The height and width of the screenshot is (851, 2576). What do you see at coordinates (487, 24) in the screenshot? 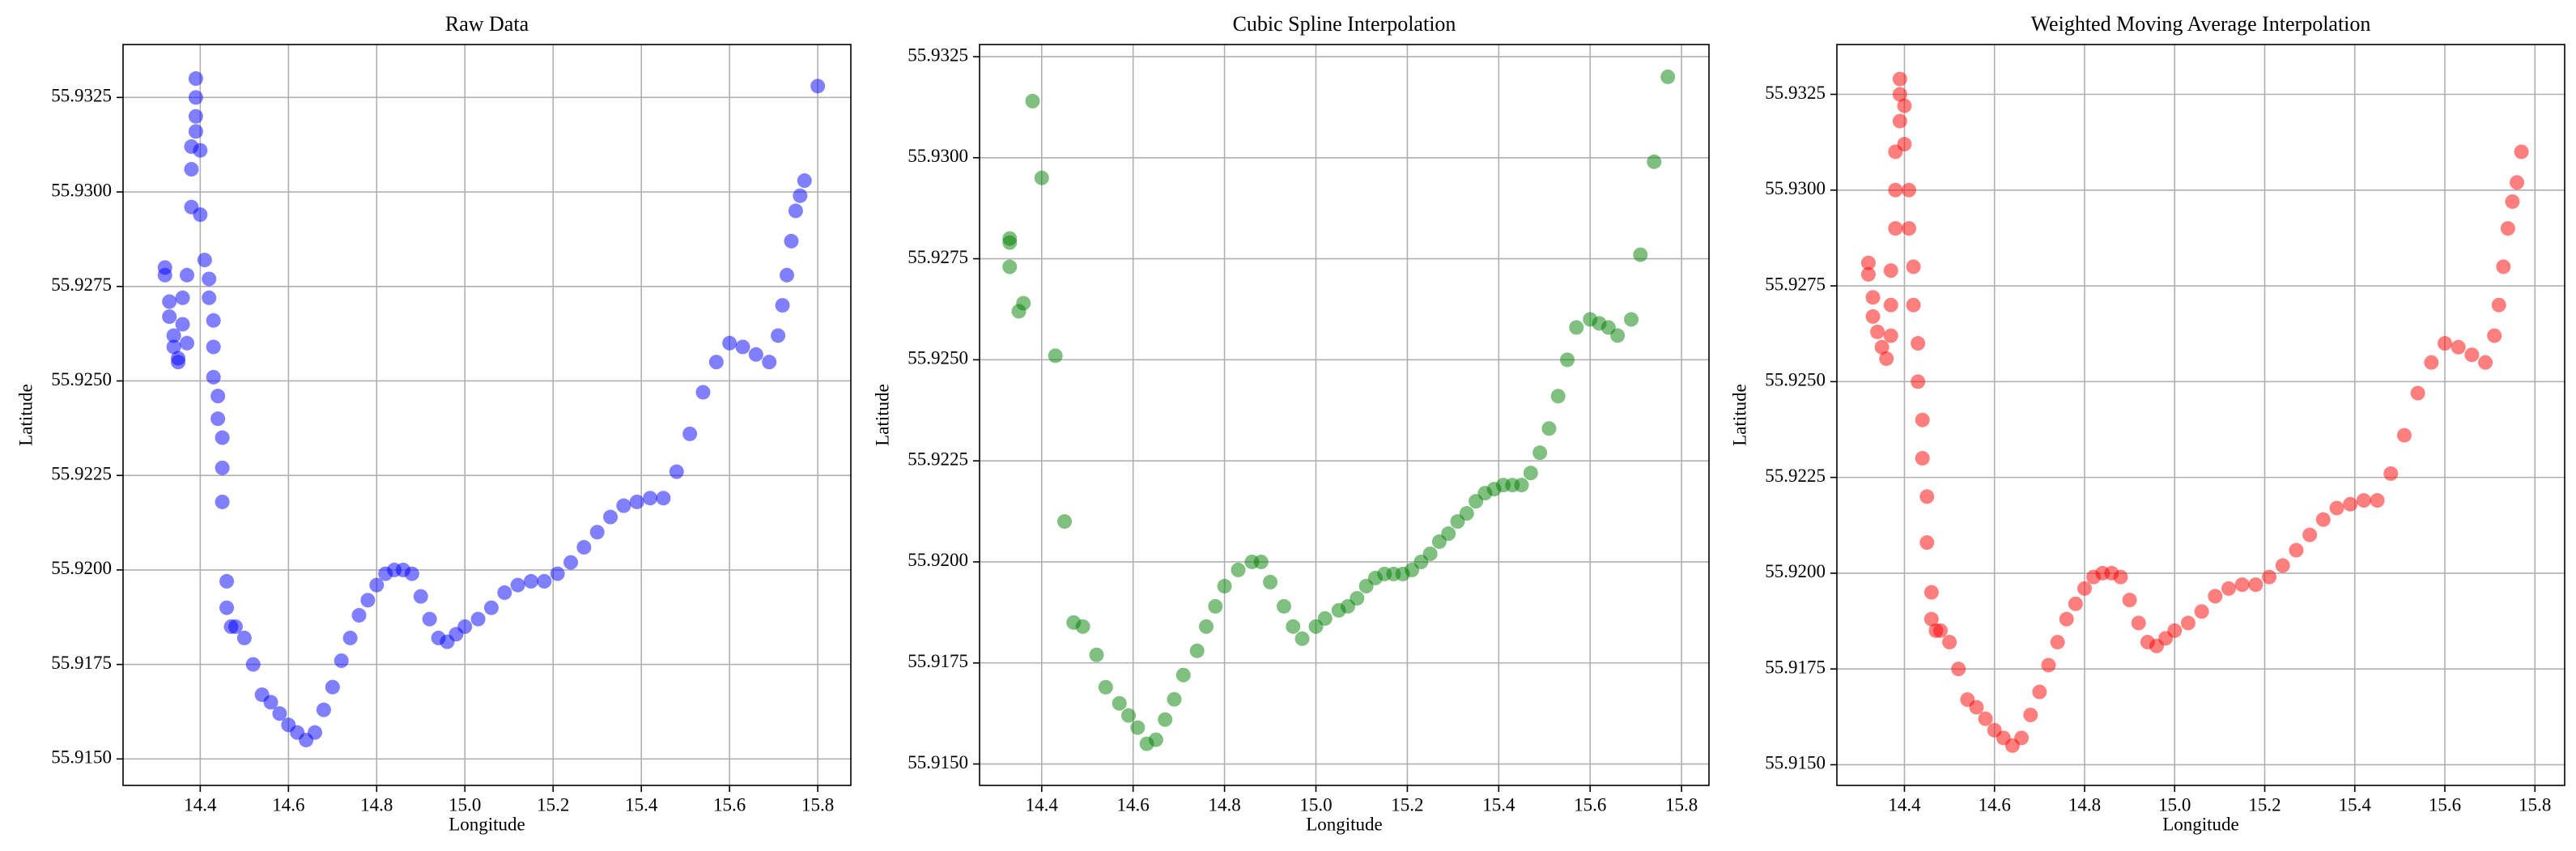
I see `subplot-title: Raw Data` at bounding box center [487, 24].